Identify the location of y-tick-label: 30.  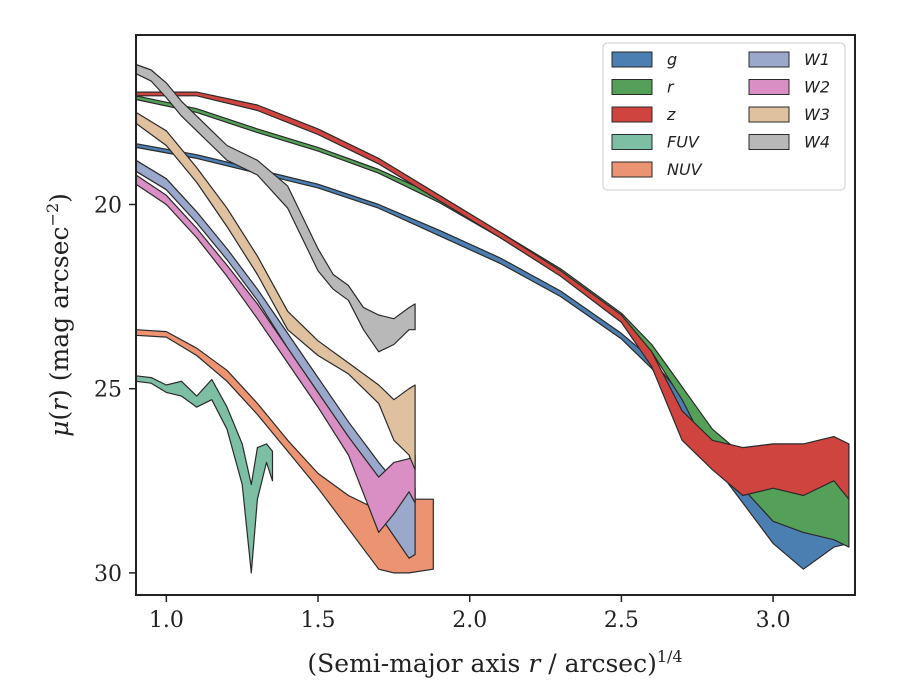
(108, 574).